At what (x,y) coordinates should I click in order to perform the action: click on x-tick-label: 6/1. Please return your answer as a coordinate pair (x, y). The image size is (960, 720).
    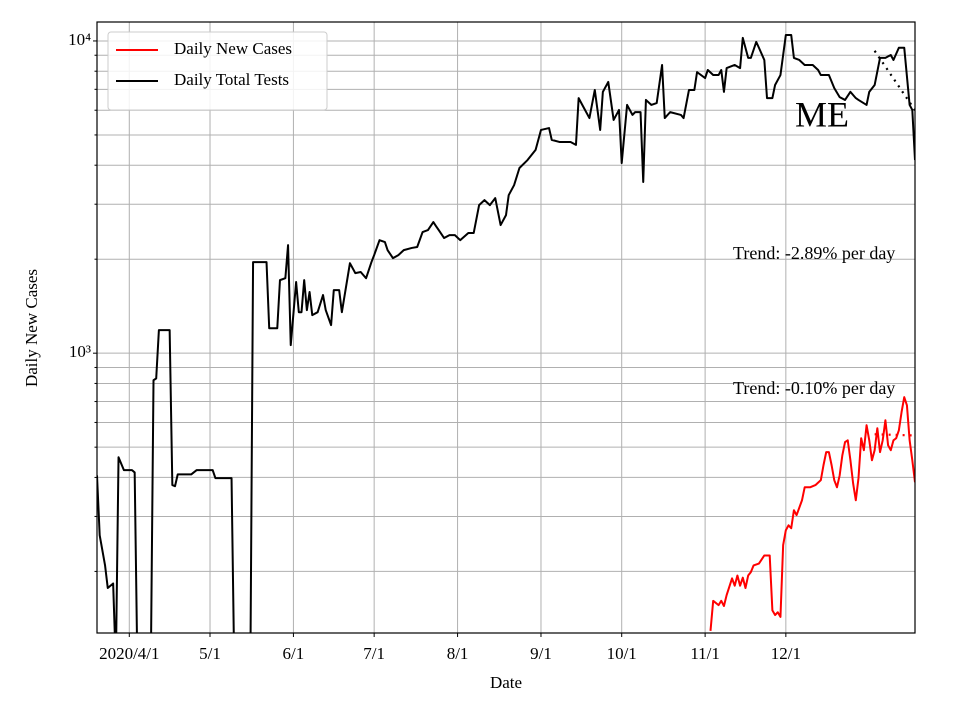
    Looking at the image, I should click on (294, 653).